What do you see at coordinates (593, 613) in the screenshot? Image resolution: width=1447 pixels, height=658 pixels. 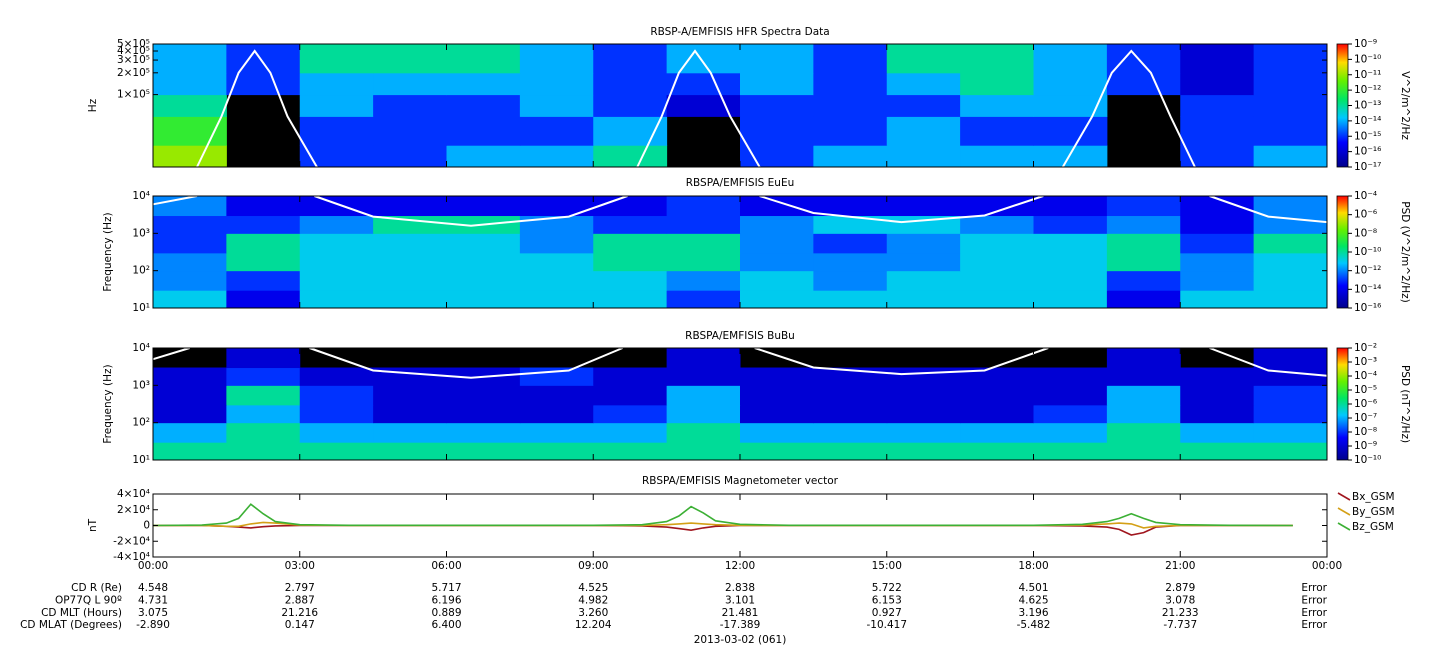 I see `ephemeris-value: 3.260` at bounding box center [593, 613].